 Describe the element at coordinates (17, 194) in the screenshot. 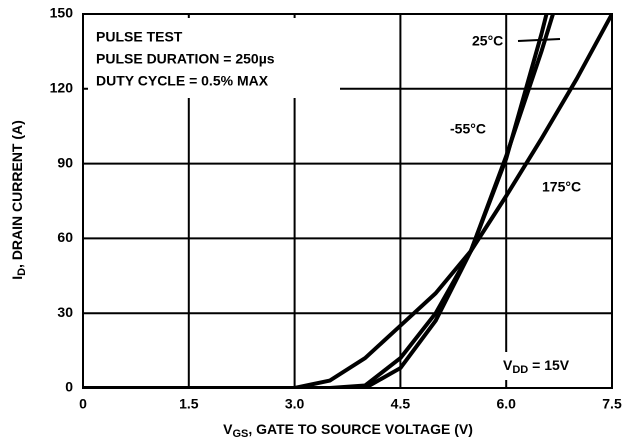

I see `text-part: , DRAIN CURRENT (A)` at that location.